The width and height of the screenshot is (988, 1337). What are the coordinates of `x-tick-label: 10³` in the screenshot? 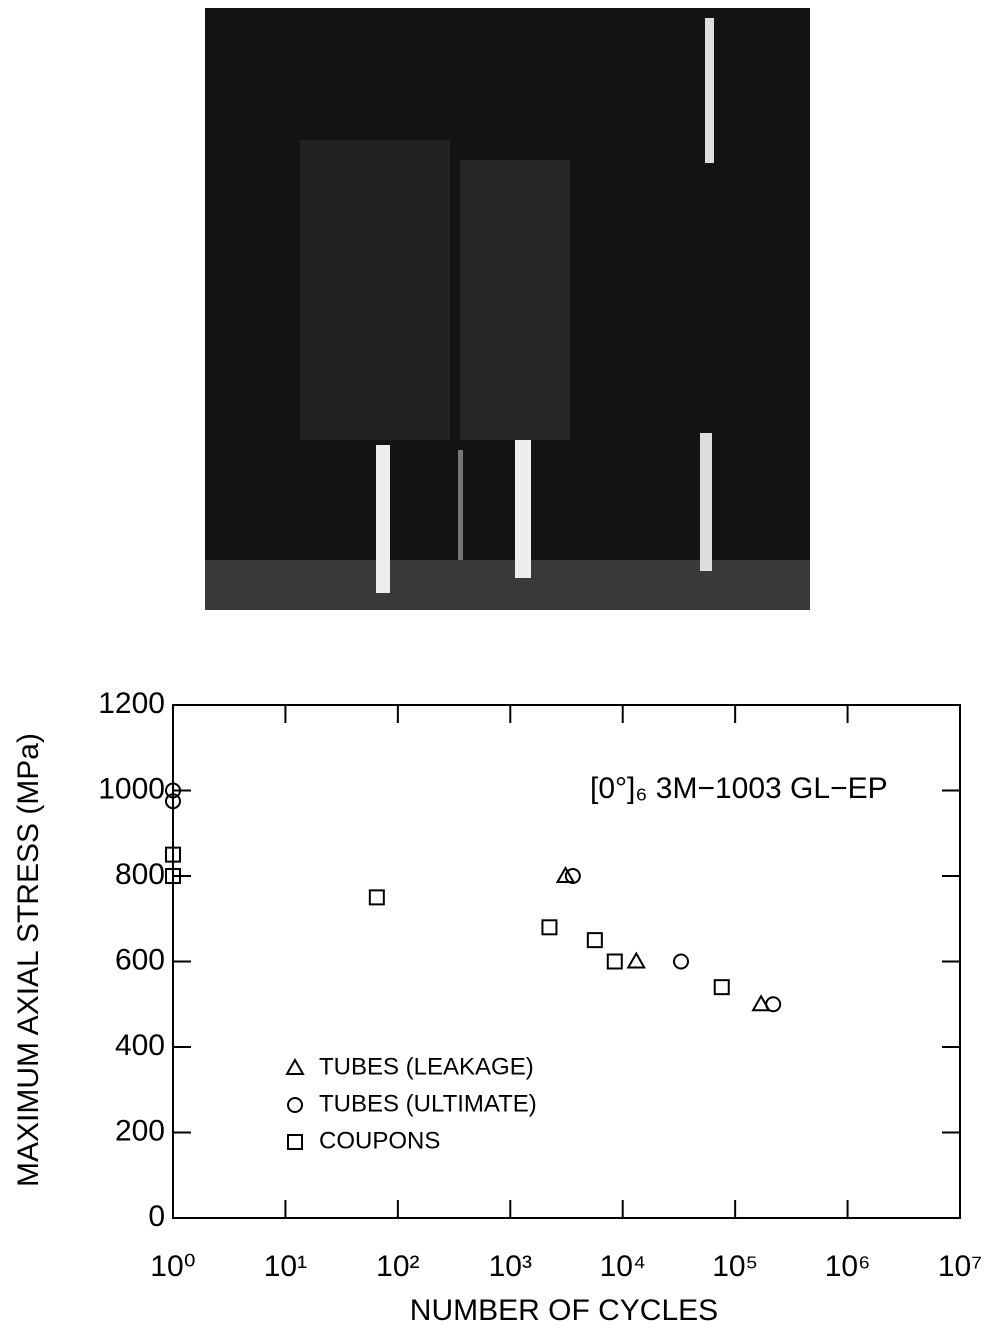 It's located at (510, 1266).